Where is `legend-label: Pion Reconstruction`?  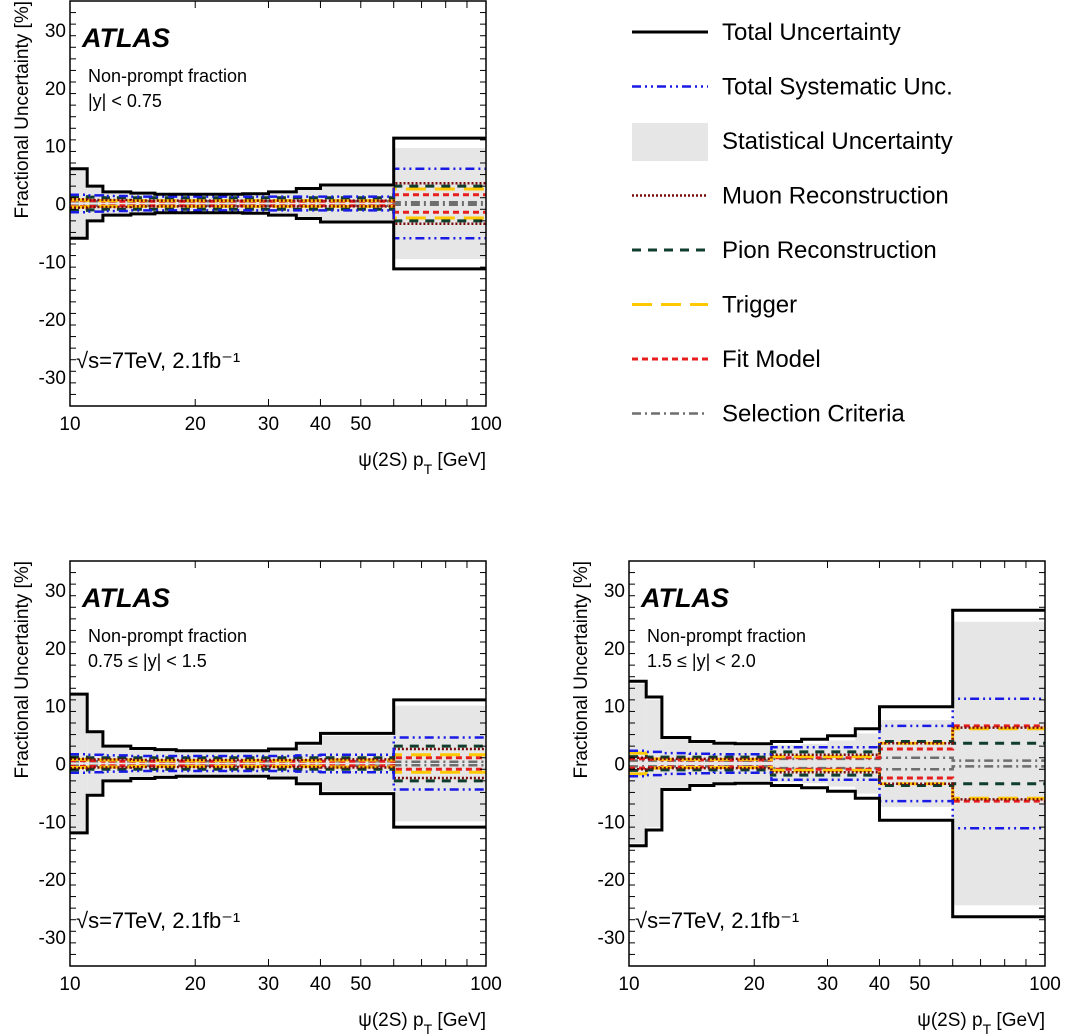
legend-label: Pion Reconstruction is located at coordinates (829, 250).